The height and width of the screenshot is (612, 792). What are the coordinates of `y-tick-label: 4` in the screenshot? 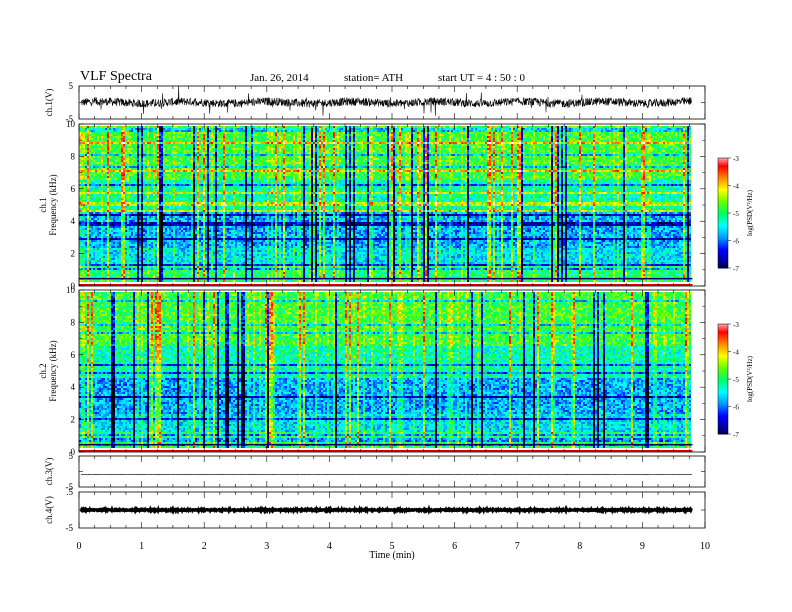 It's located at (73, 221).